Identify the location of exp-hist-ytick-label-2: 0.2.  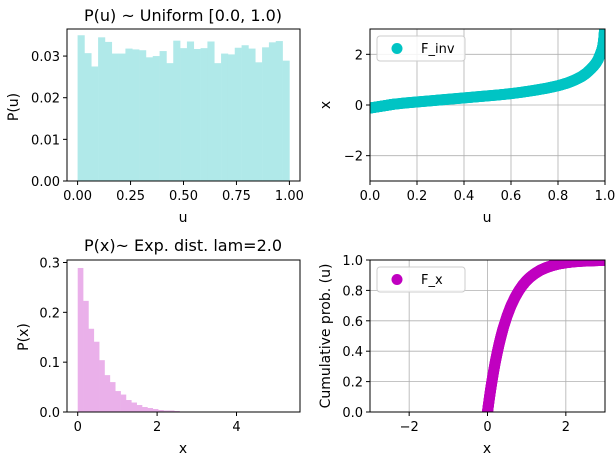
(49, 313).